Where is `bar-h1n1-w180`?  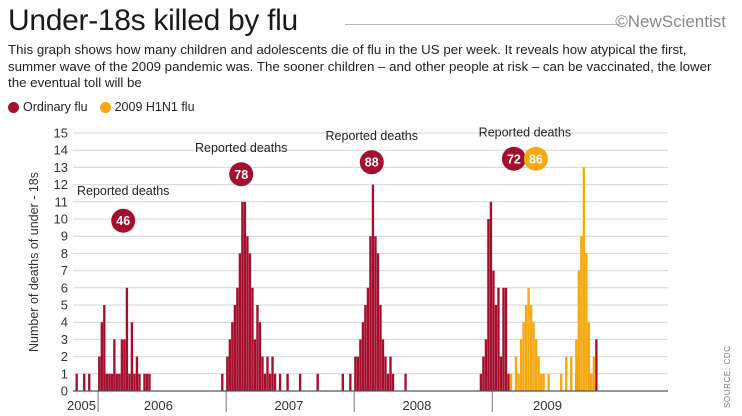 bar-h1n1-w180 is located at coordinates (526, 348).